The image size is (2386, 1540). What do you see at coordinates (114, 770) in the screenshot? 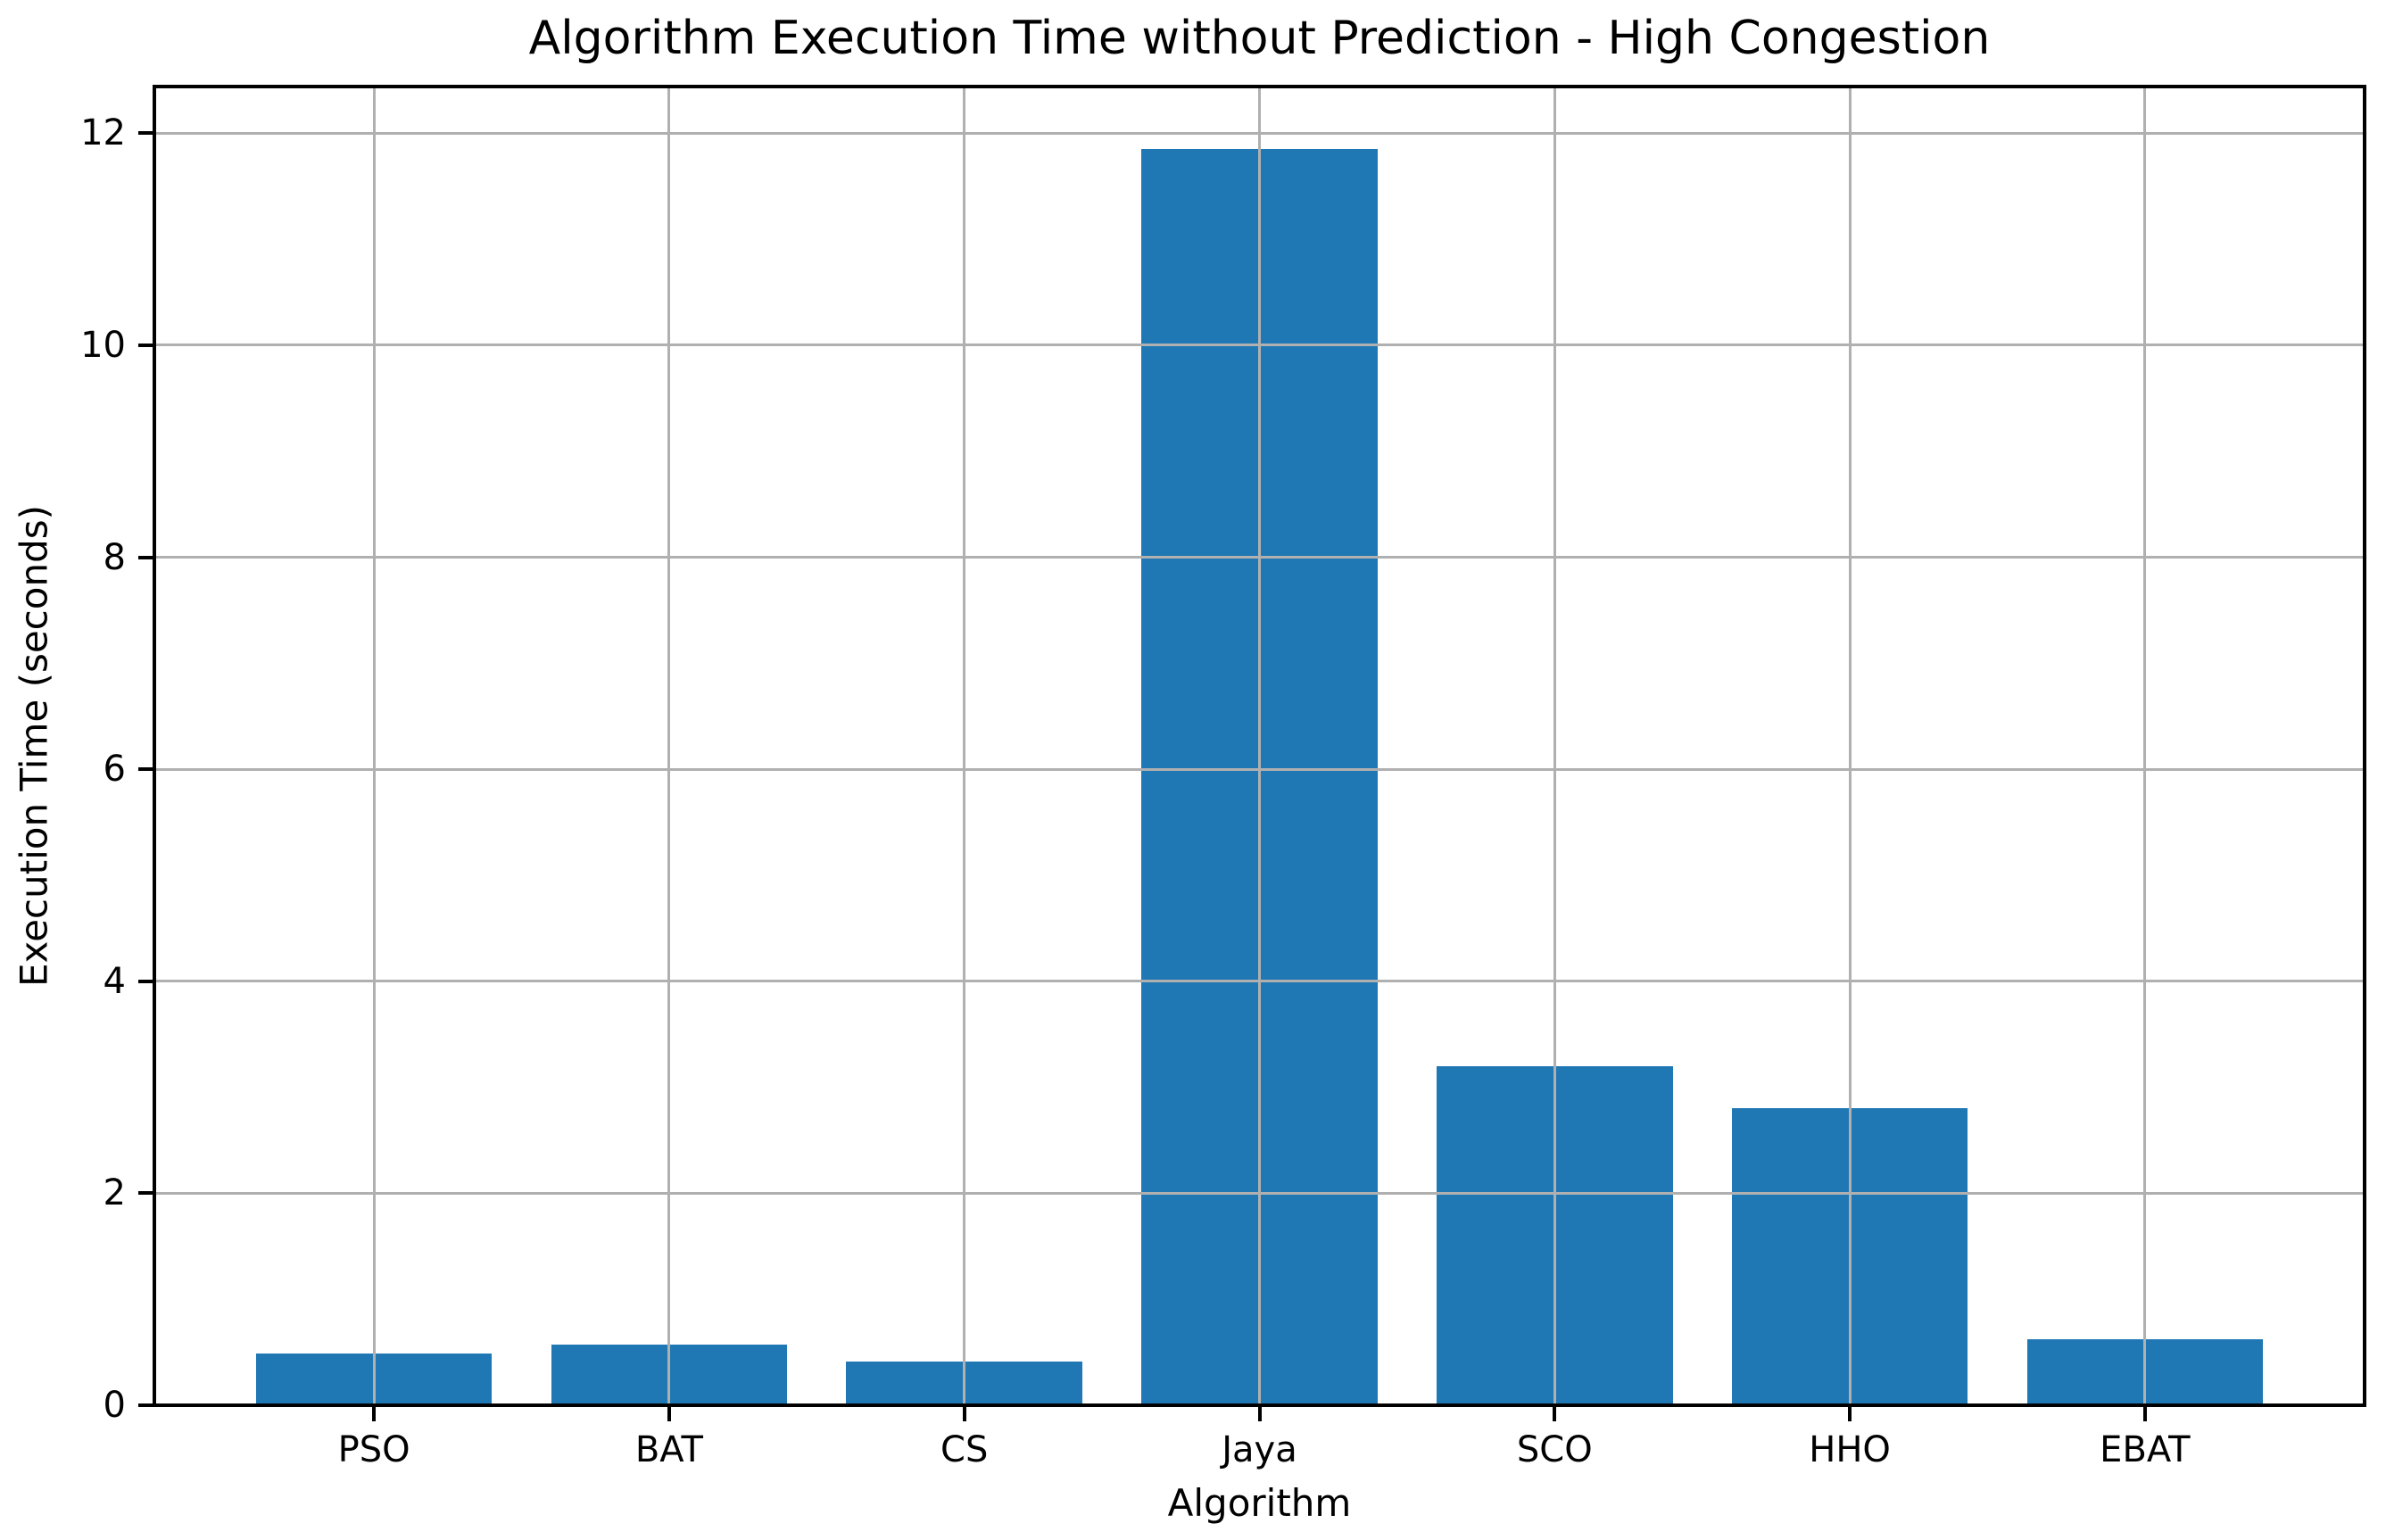
I see `y-tick-label: 6` at bounding box center [114, 770].